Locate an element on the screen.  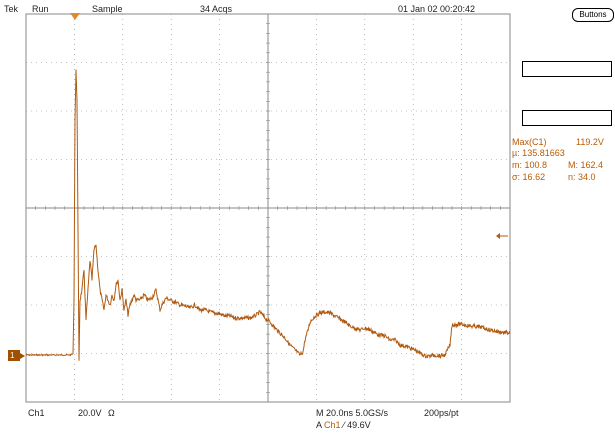
measure-sigma: σ: 16.62 is located at coordinates (529, 177).